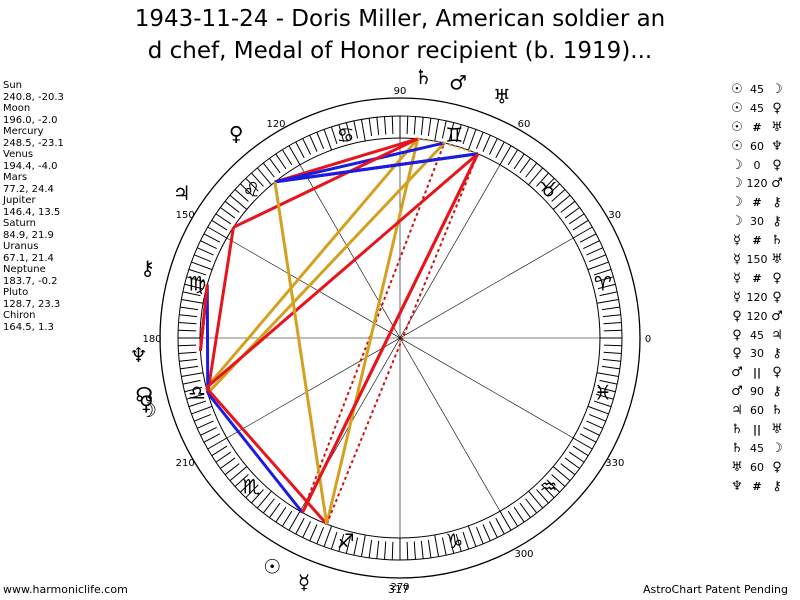 This screenshot has height=600, width=800. I want to click on aspect-planet-2: ♀, so click(777, 467).